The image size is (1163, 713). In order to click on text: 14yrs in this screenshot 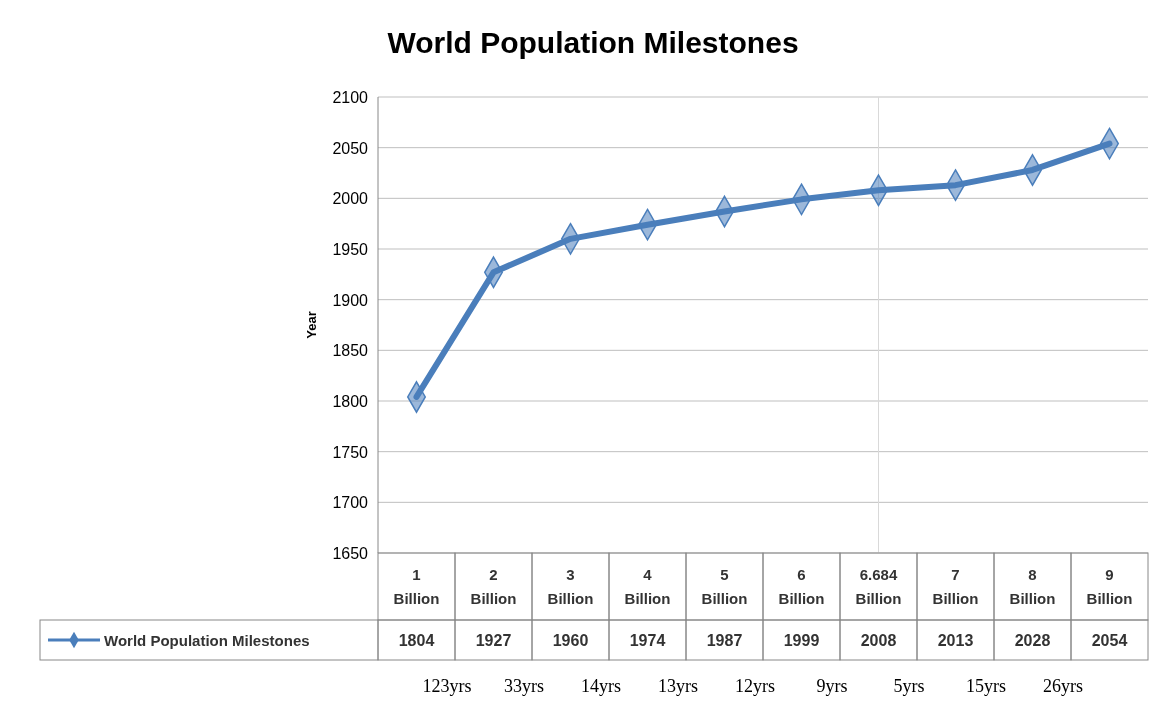, I will do `click(601, 686)`.